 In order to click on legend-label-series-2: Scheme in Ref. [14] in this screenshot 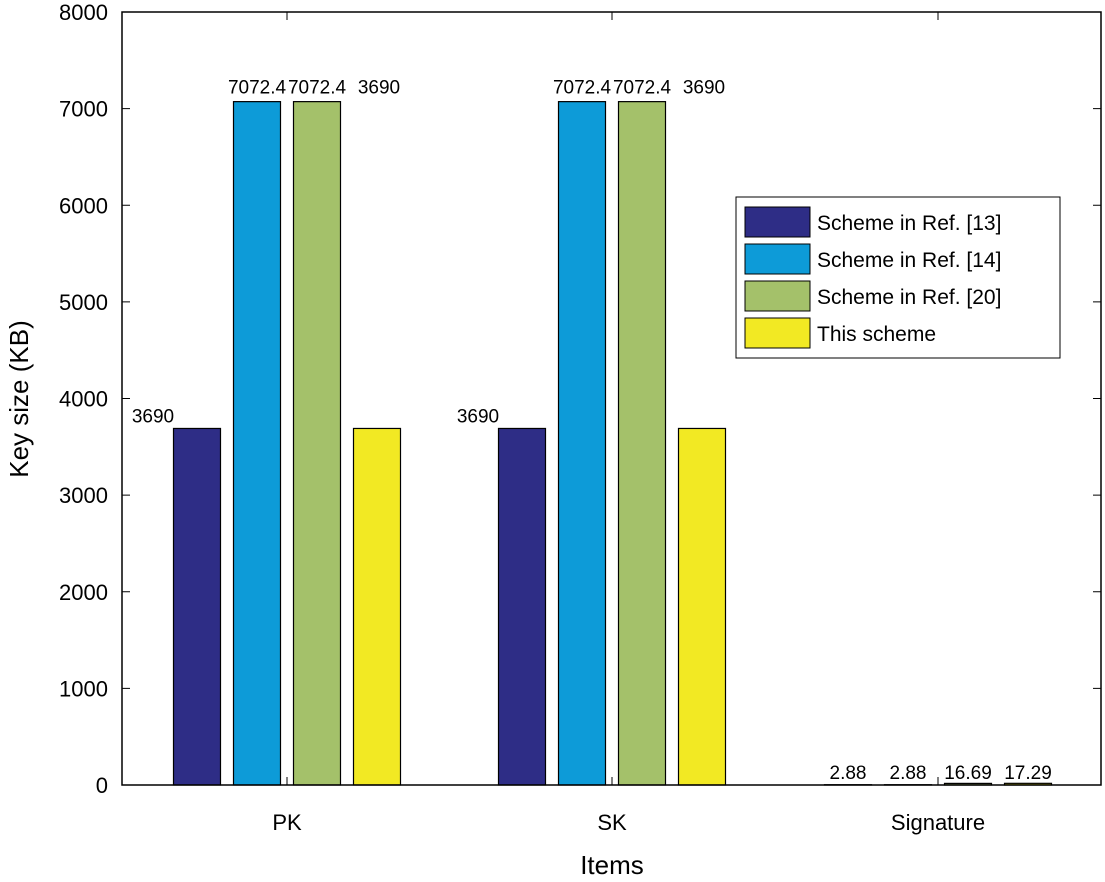, I will do `click(909, 260)`.